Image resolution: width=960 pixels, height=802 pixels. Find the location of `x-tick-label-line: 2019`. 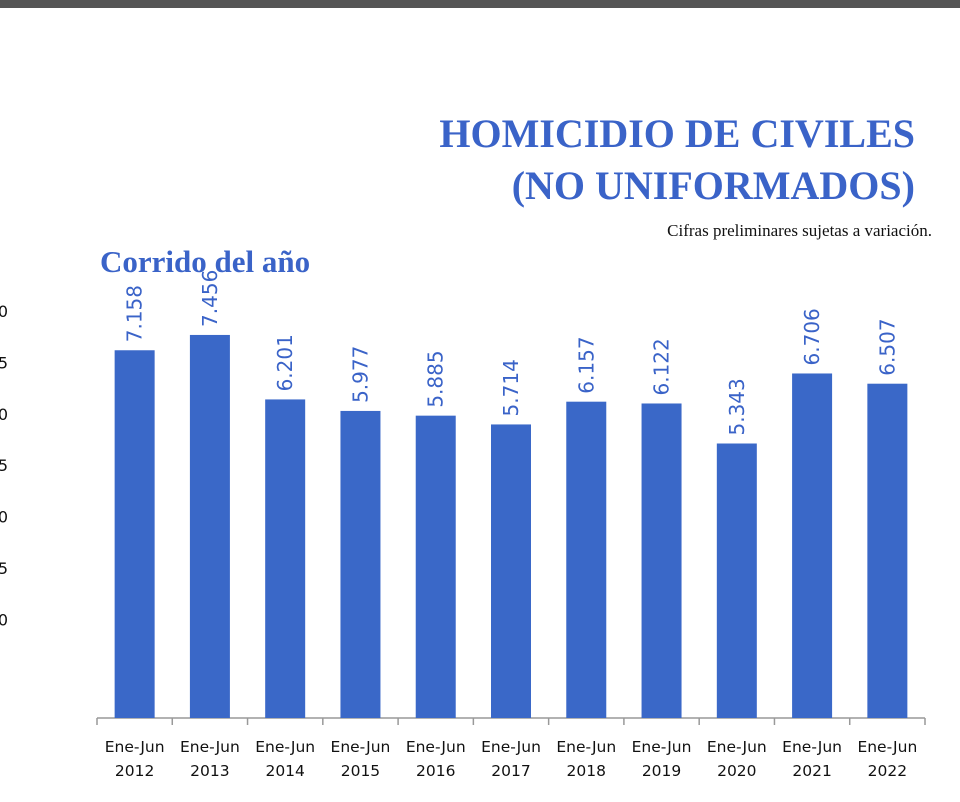

x-tick-label-line: 2019 is located at coordinates (661, 771).